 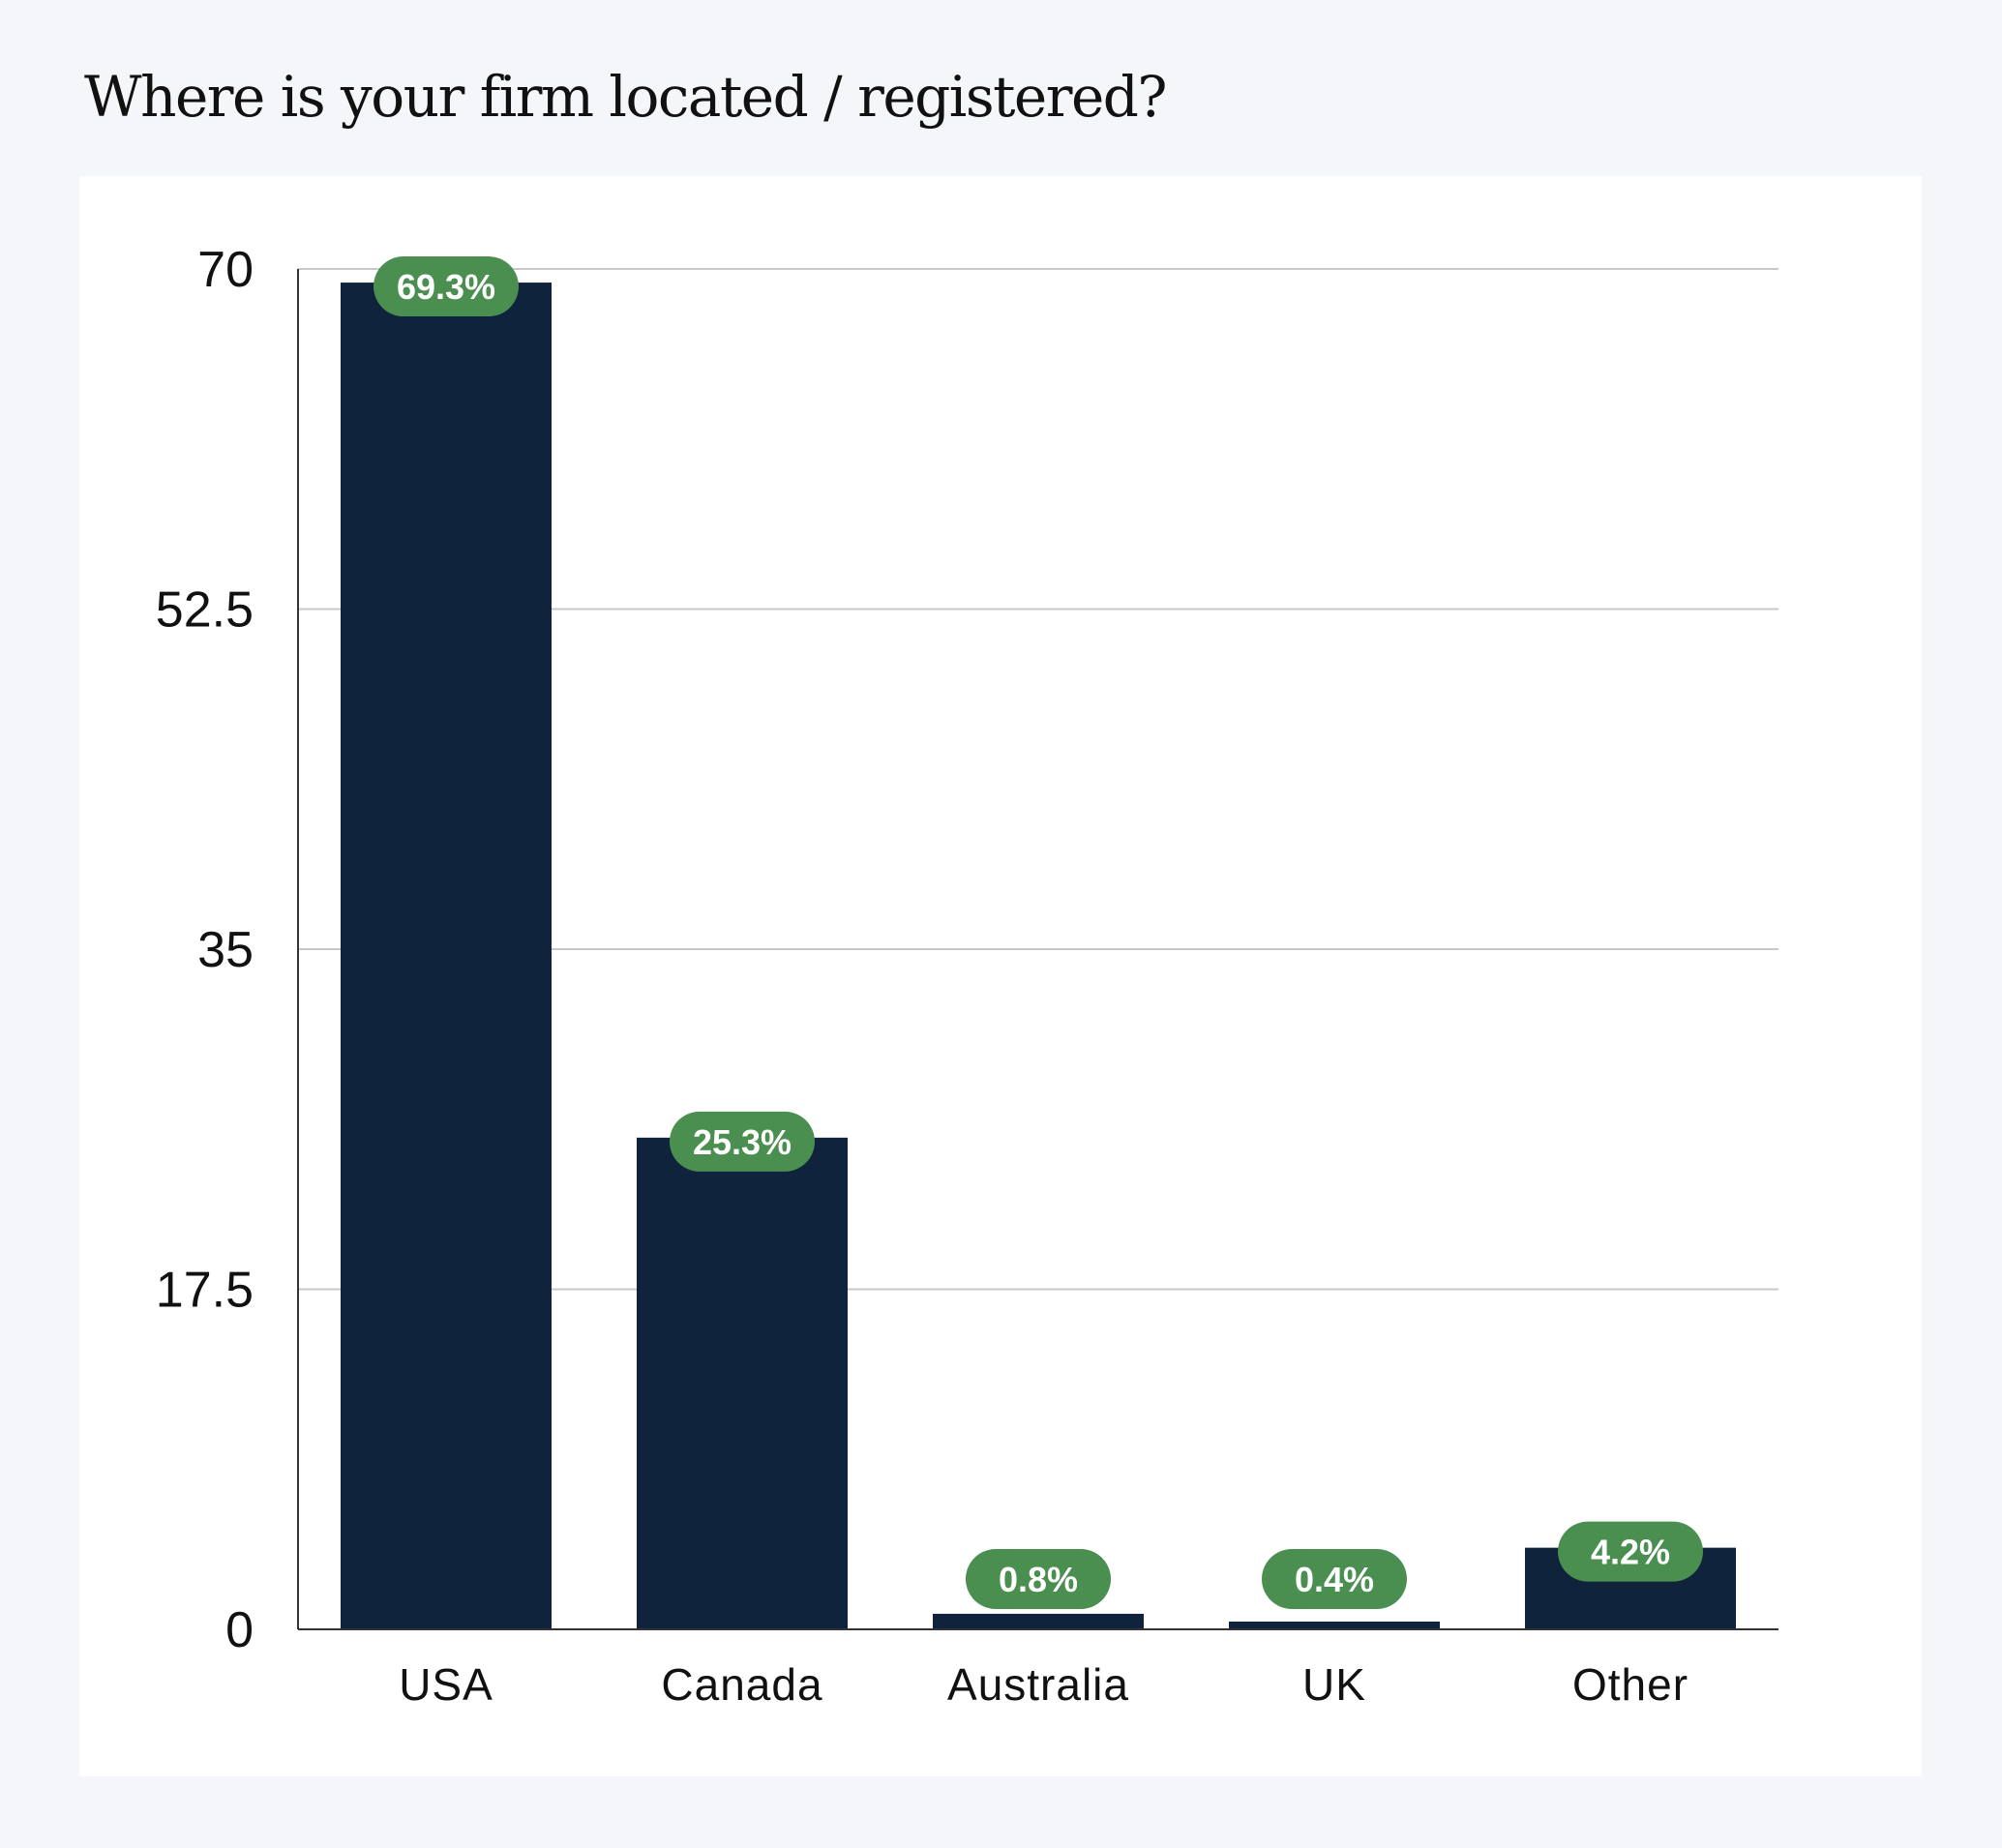 What do you see at coordinates (1038, 1621) in the screenshot?
I see `bar-australia` at bounding box center [1038, 1621].